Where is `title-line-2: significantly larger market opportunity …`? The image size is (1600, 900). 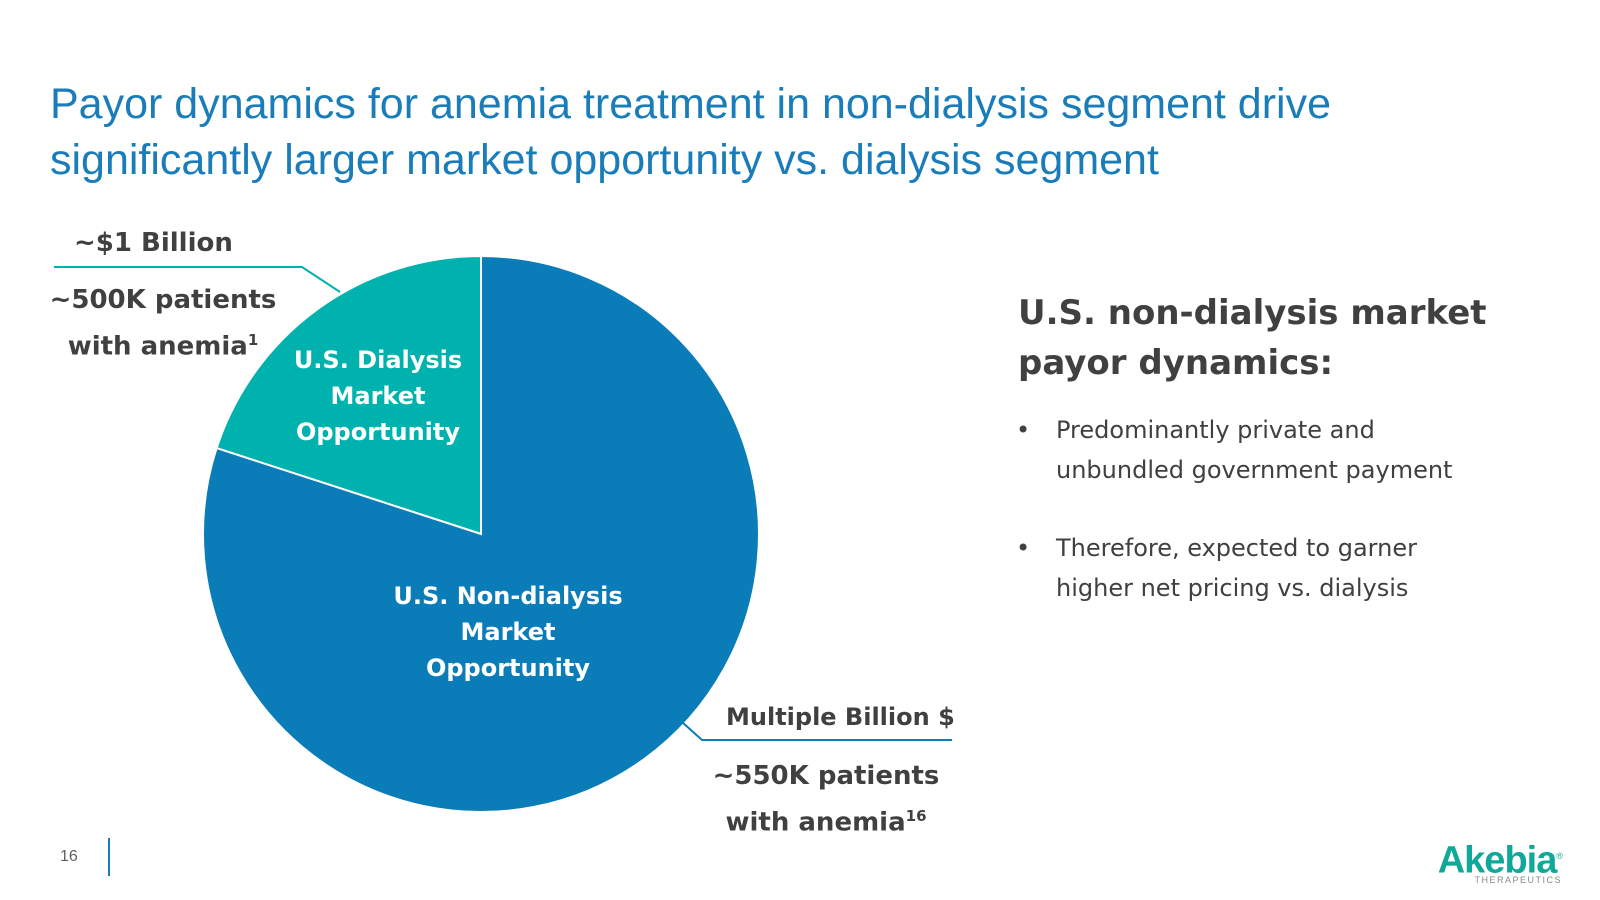
title-line-2: significantly larger market opportunity … is located at coordinates (604, 160).